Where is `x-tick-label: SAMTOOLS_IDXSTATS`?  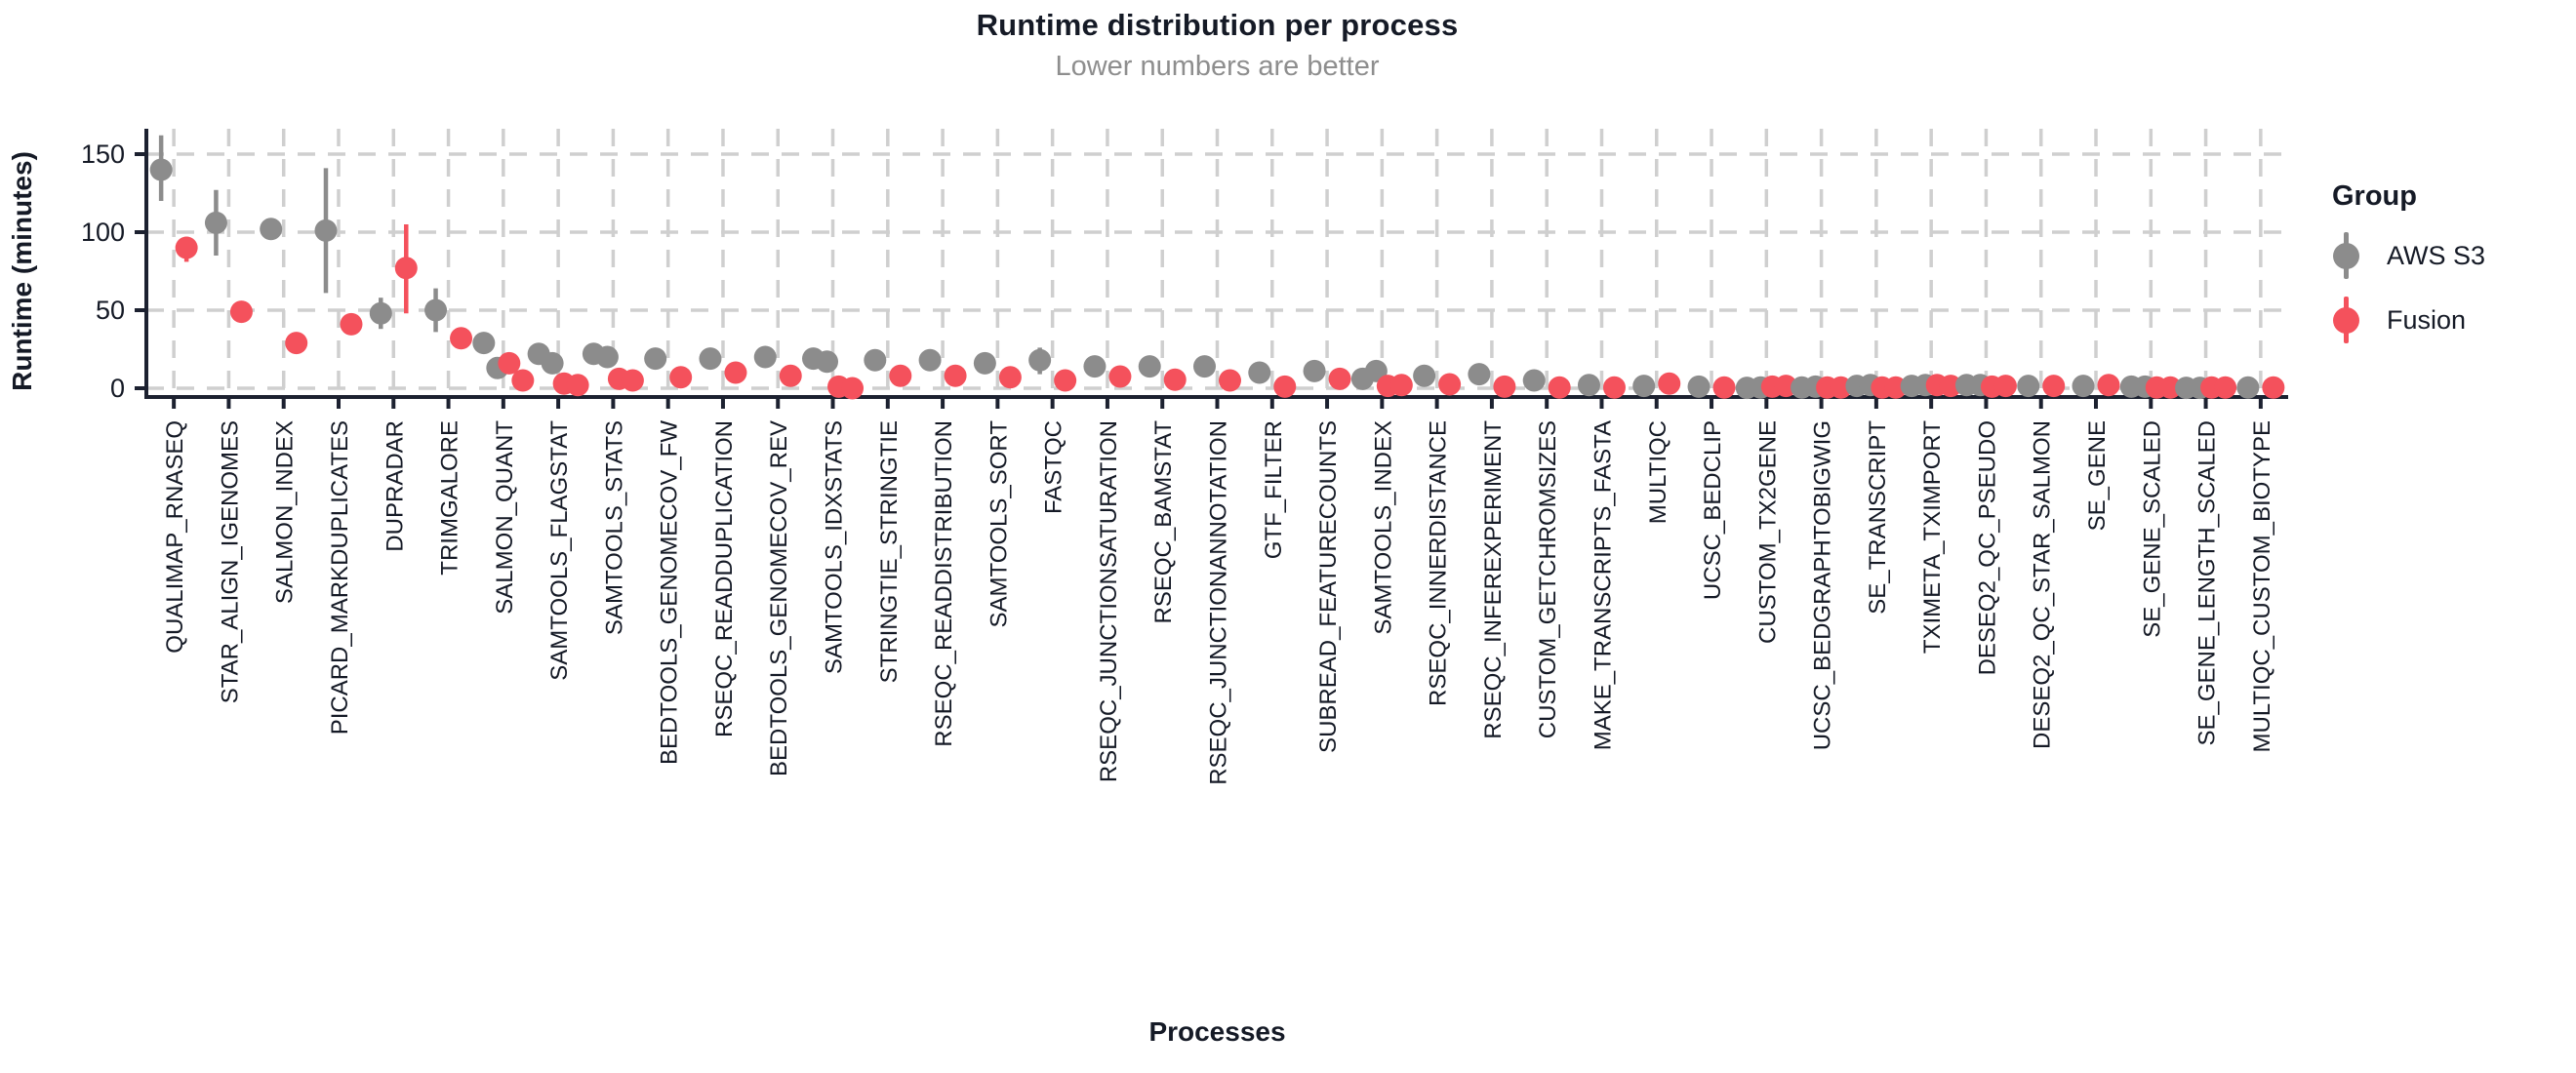 x-tick-label: SAMTOOLS_IDXSTATS is located at coordinates (835, 547).